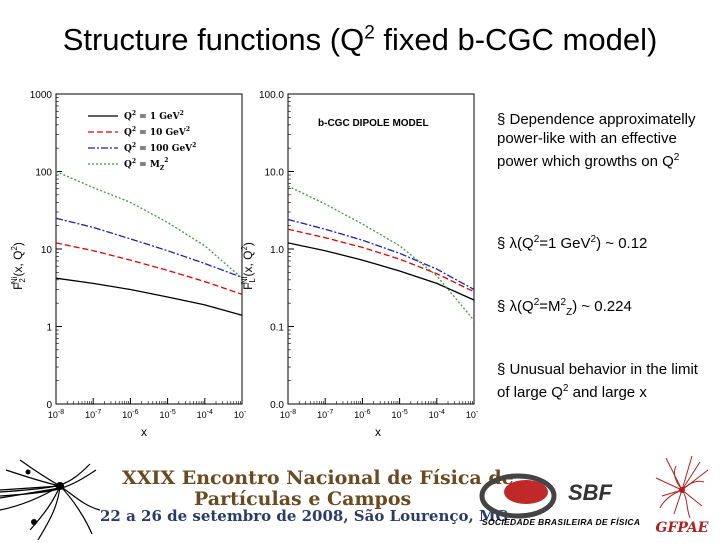 The height and width of the screenshot is (543, 720). What do you see at coordinates (564, 307) in the screenshot?
I see `bullet-item-3: § λ(Q2=M2Z) ~ 0.224` at bounding box center [564, 307].